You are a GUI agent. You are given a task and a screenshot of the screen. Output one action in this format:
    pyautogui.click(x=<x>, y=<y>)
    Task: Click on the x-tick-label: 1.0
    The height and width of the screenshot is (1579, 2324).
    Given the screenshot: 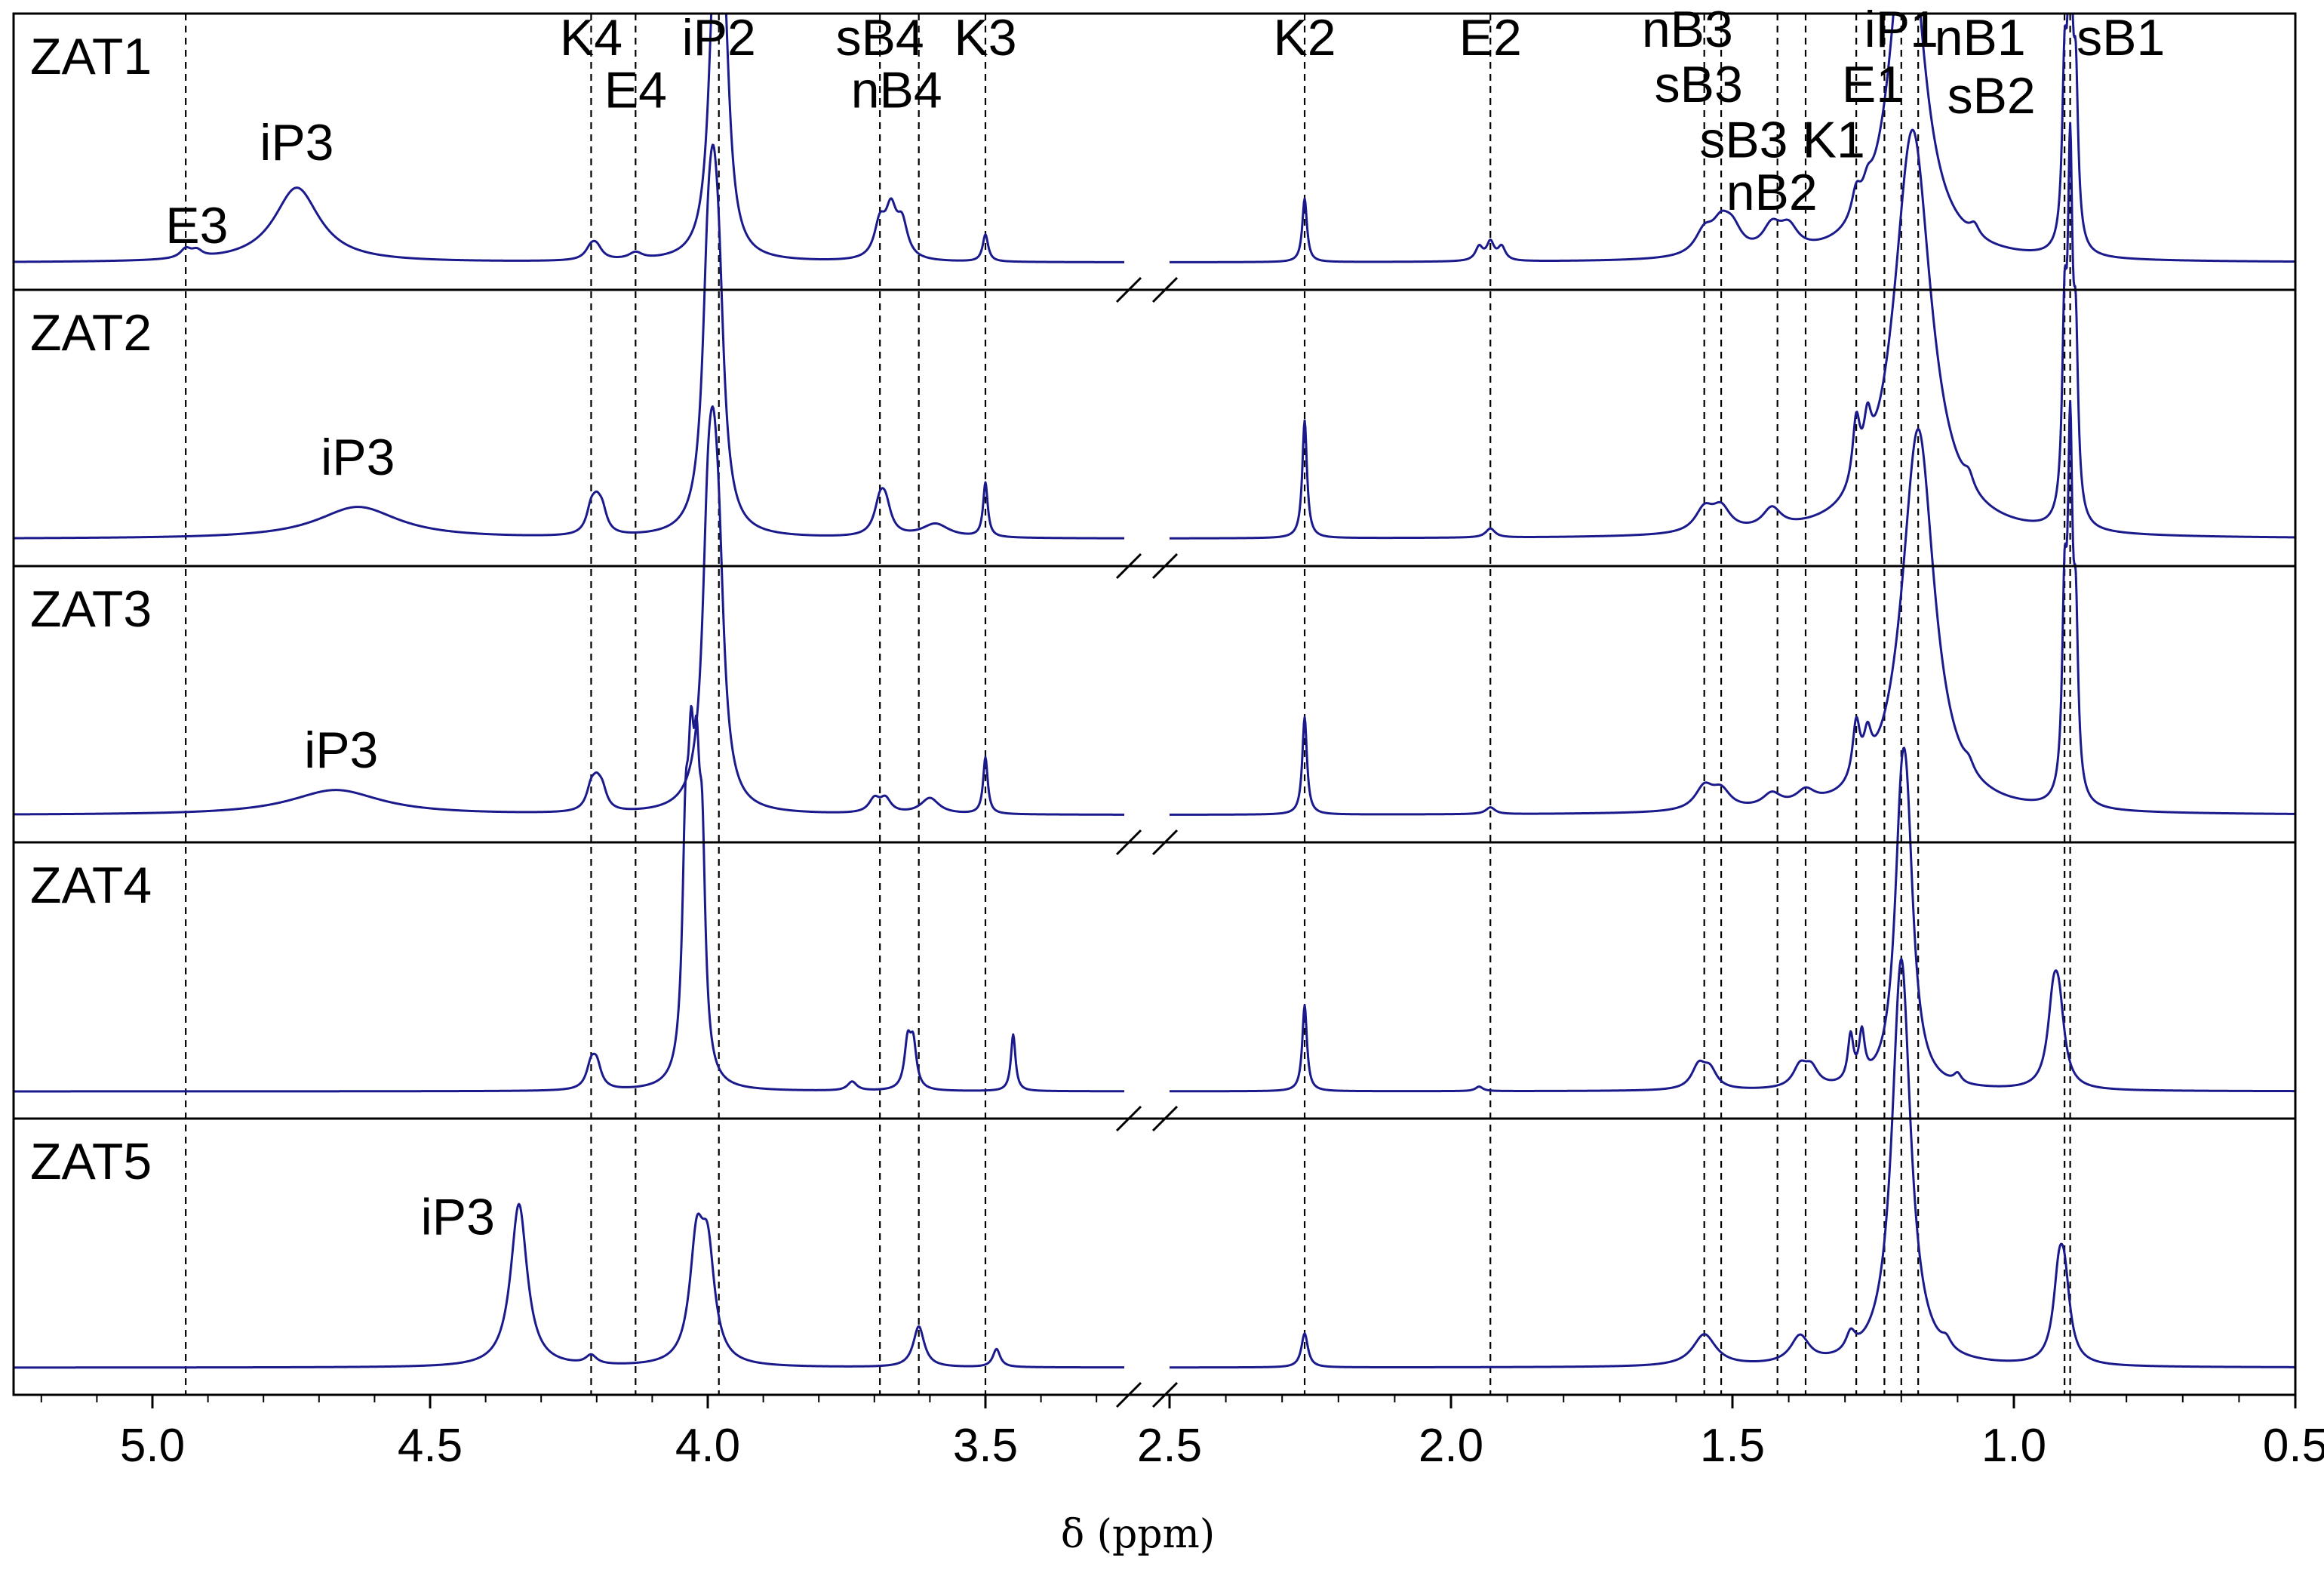 What is the action you would take?
    pyautogui.click(x=2013, y=1446)
    